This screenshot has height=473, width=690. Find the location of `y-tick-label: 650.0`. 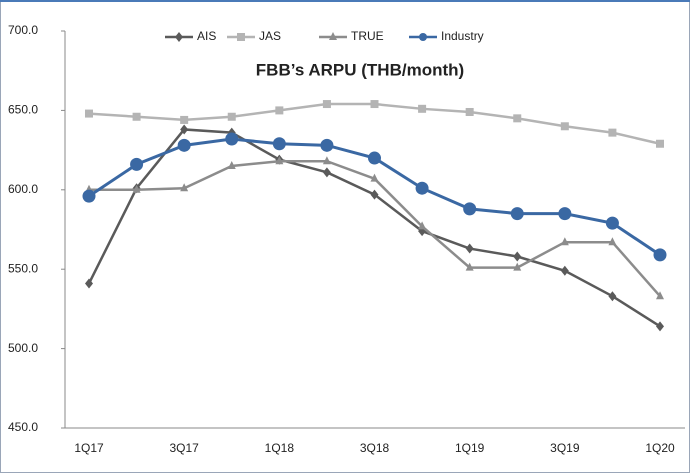

y-tick-label: 650.0 is located at coordinates (23, 110).